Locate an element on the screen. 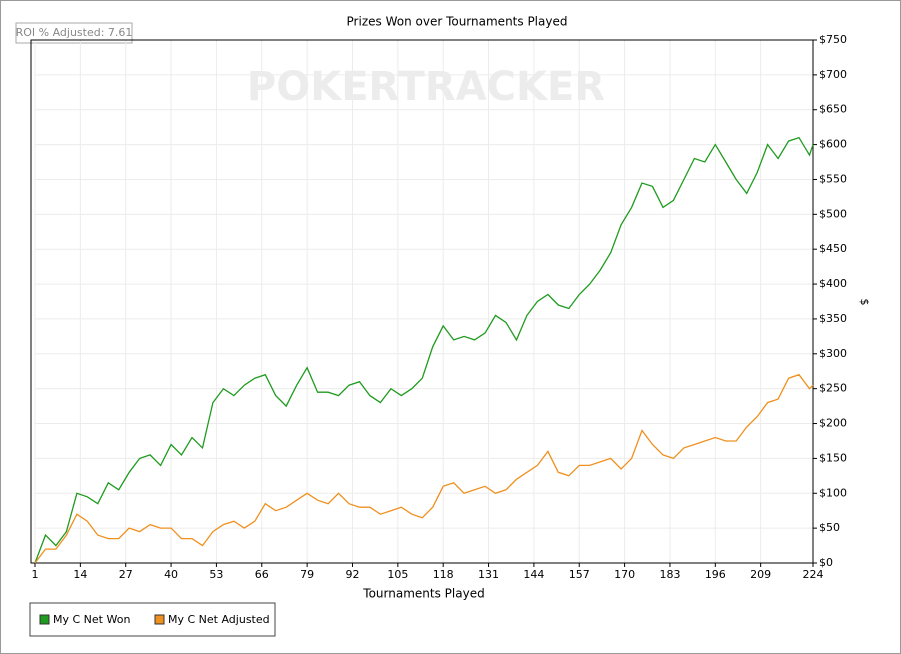  y-tick-label: $550 is located at coordinates (833, 178).